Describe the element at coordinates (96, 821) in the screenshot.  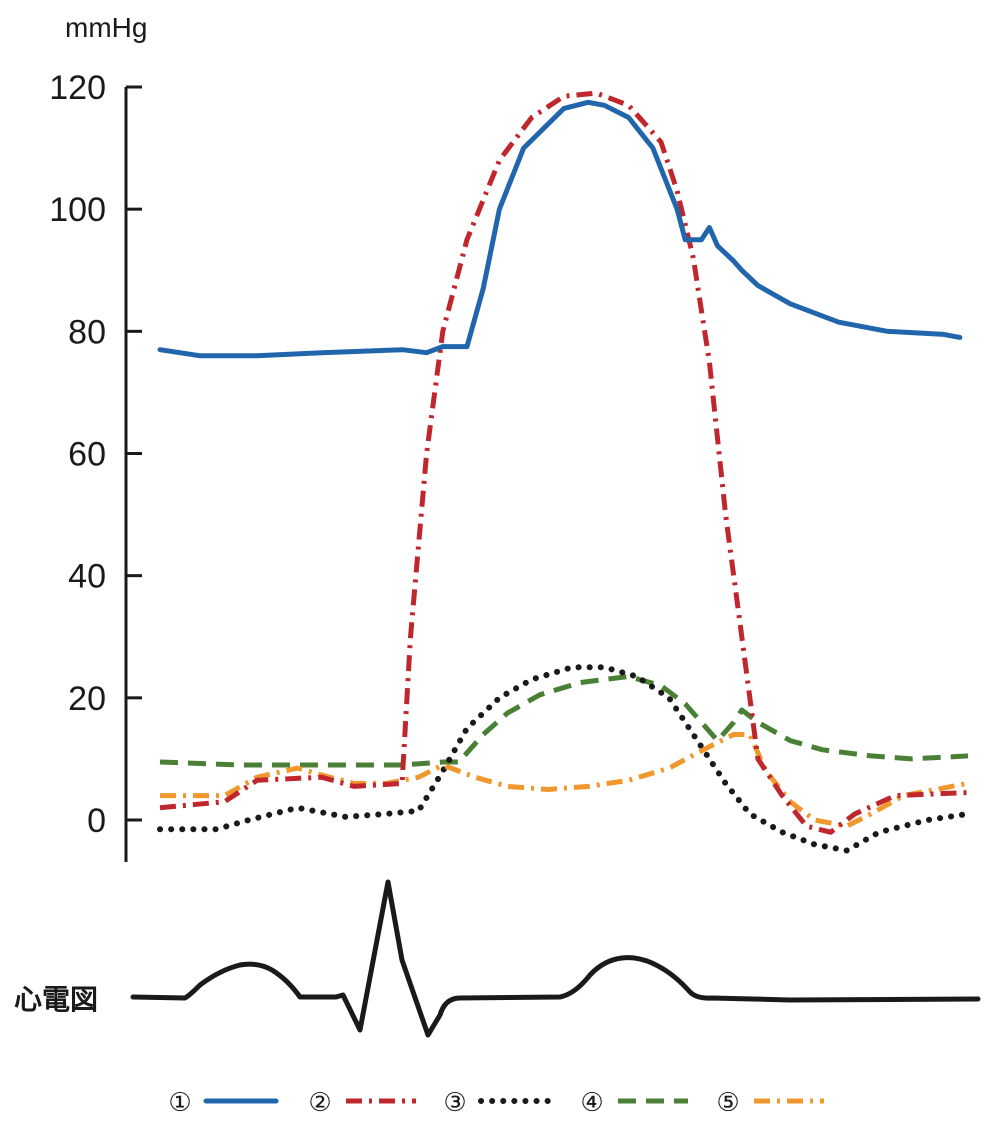
I see `y-tick-label: 0` at that location.